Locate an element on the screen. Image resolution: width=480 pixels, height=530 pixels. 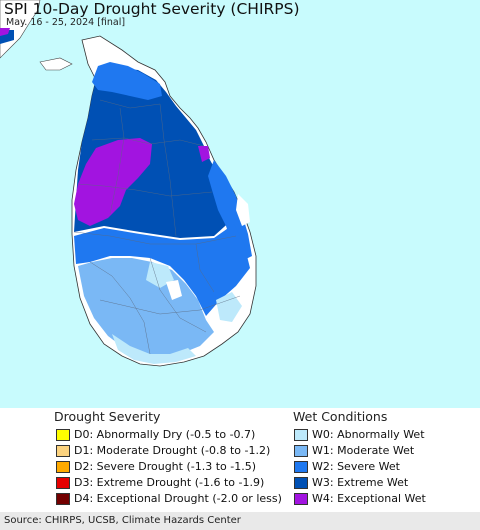
legend-item-w2: W2: Severe Wet is located at coordinates (347, 466).